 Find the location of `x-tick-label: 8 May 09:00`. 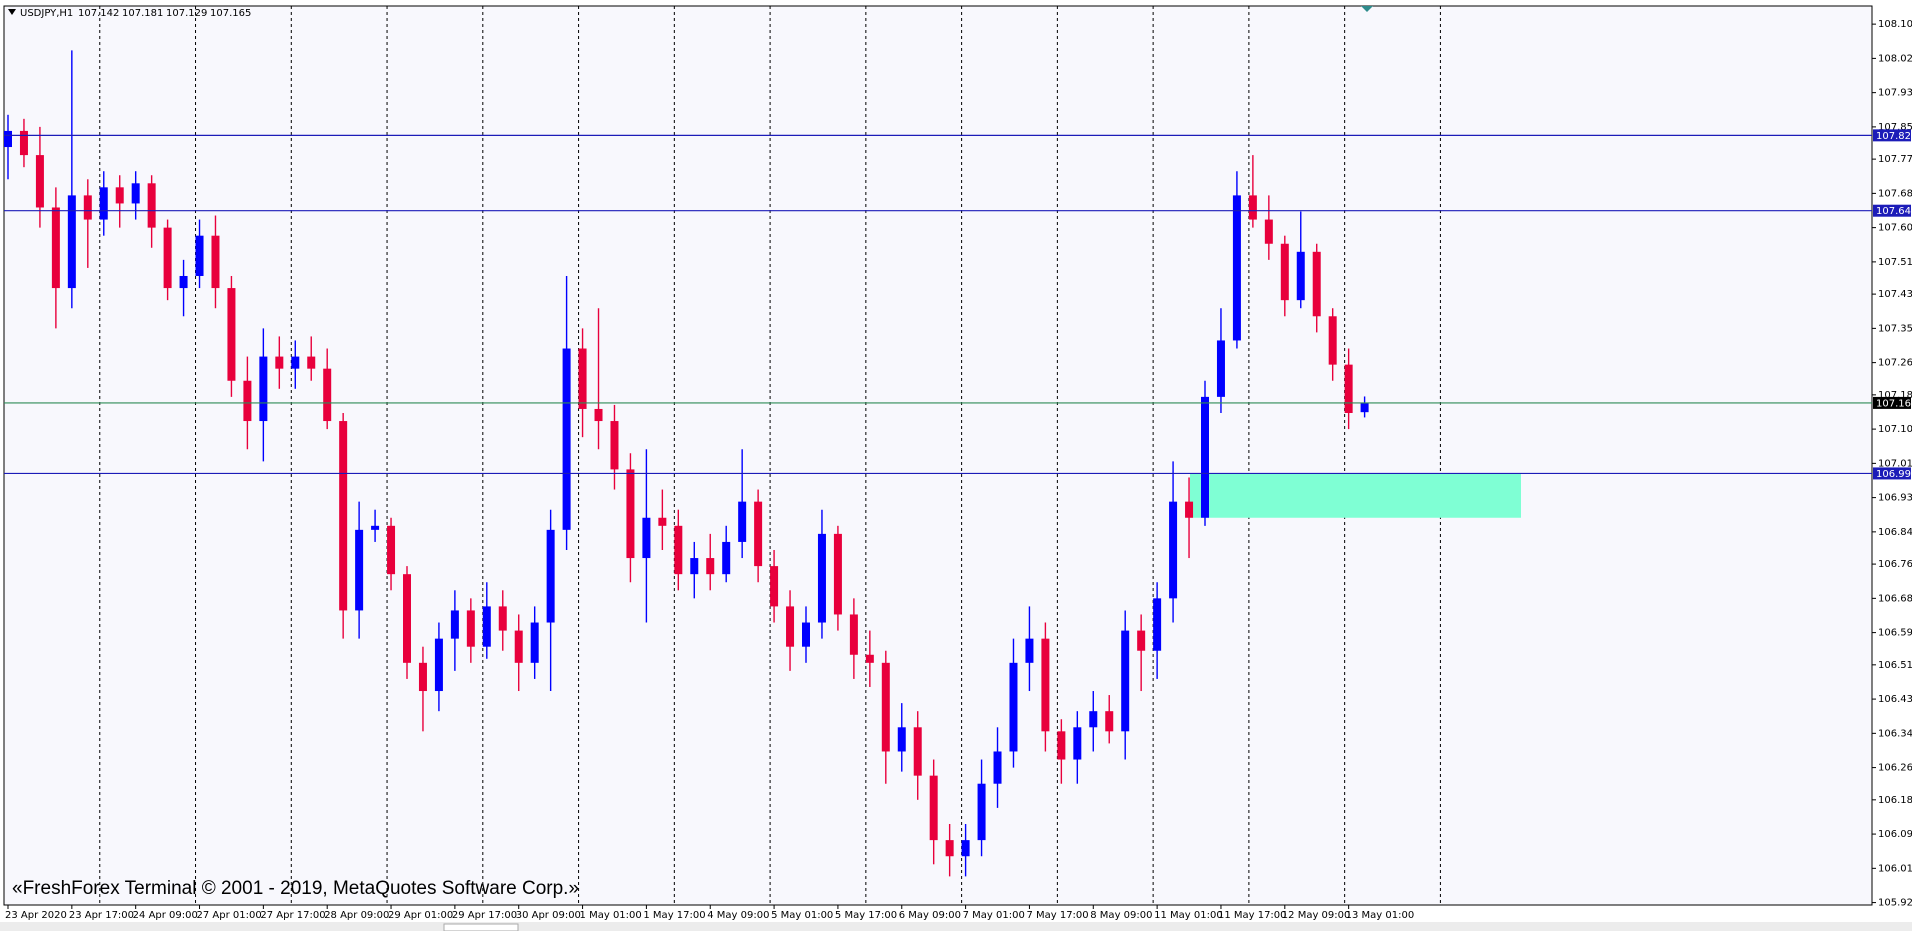

x-tick-label: 8 May 09:00 is located at coordinates (1121, 915).